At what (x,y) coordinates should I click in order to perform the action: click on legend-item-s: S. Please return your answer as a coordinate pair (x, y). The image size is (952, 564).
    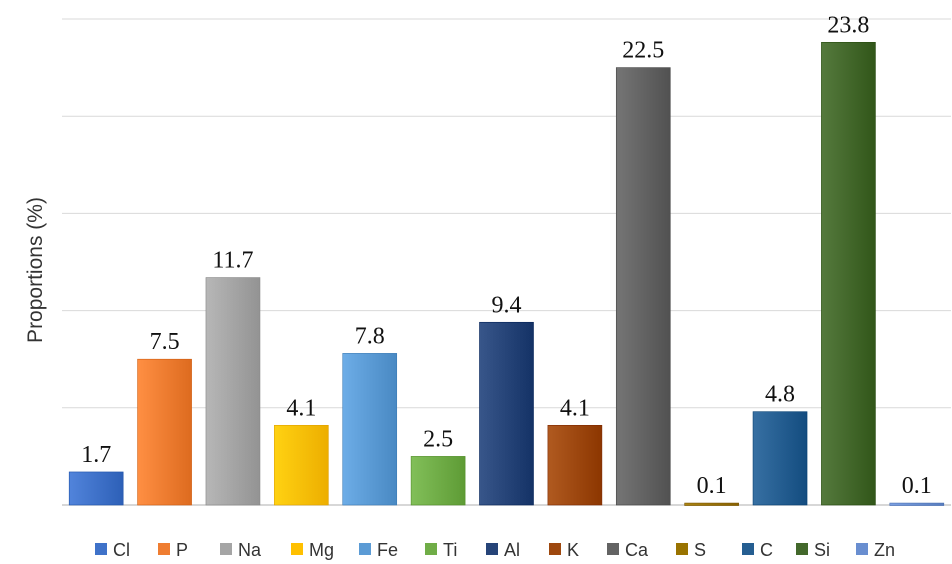
    Looking at the image, I should click on (691, 550).